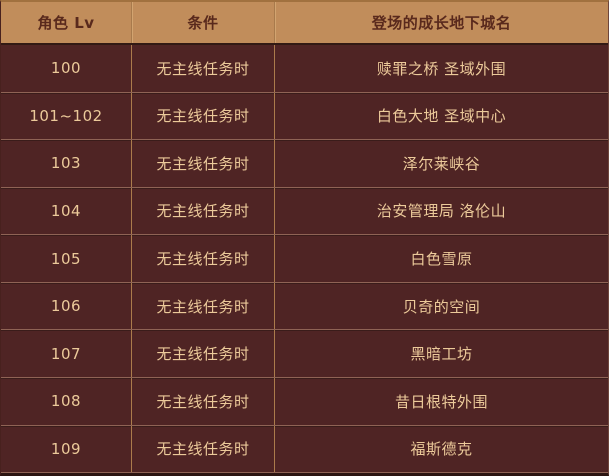  I want to click on table-row: 106 无主线任务时 贝奇的空间, so click(304, 305).